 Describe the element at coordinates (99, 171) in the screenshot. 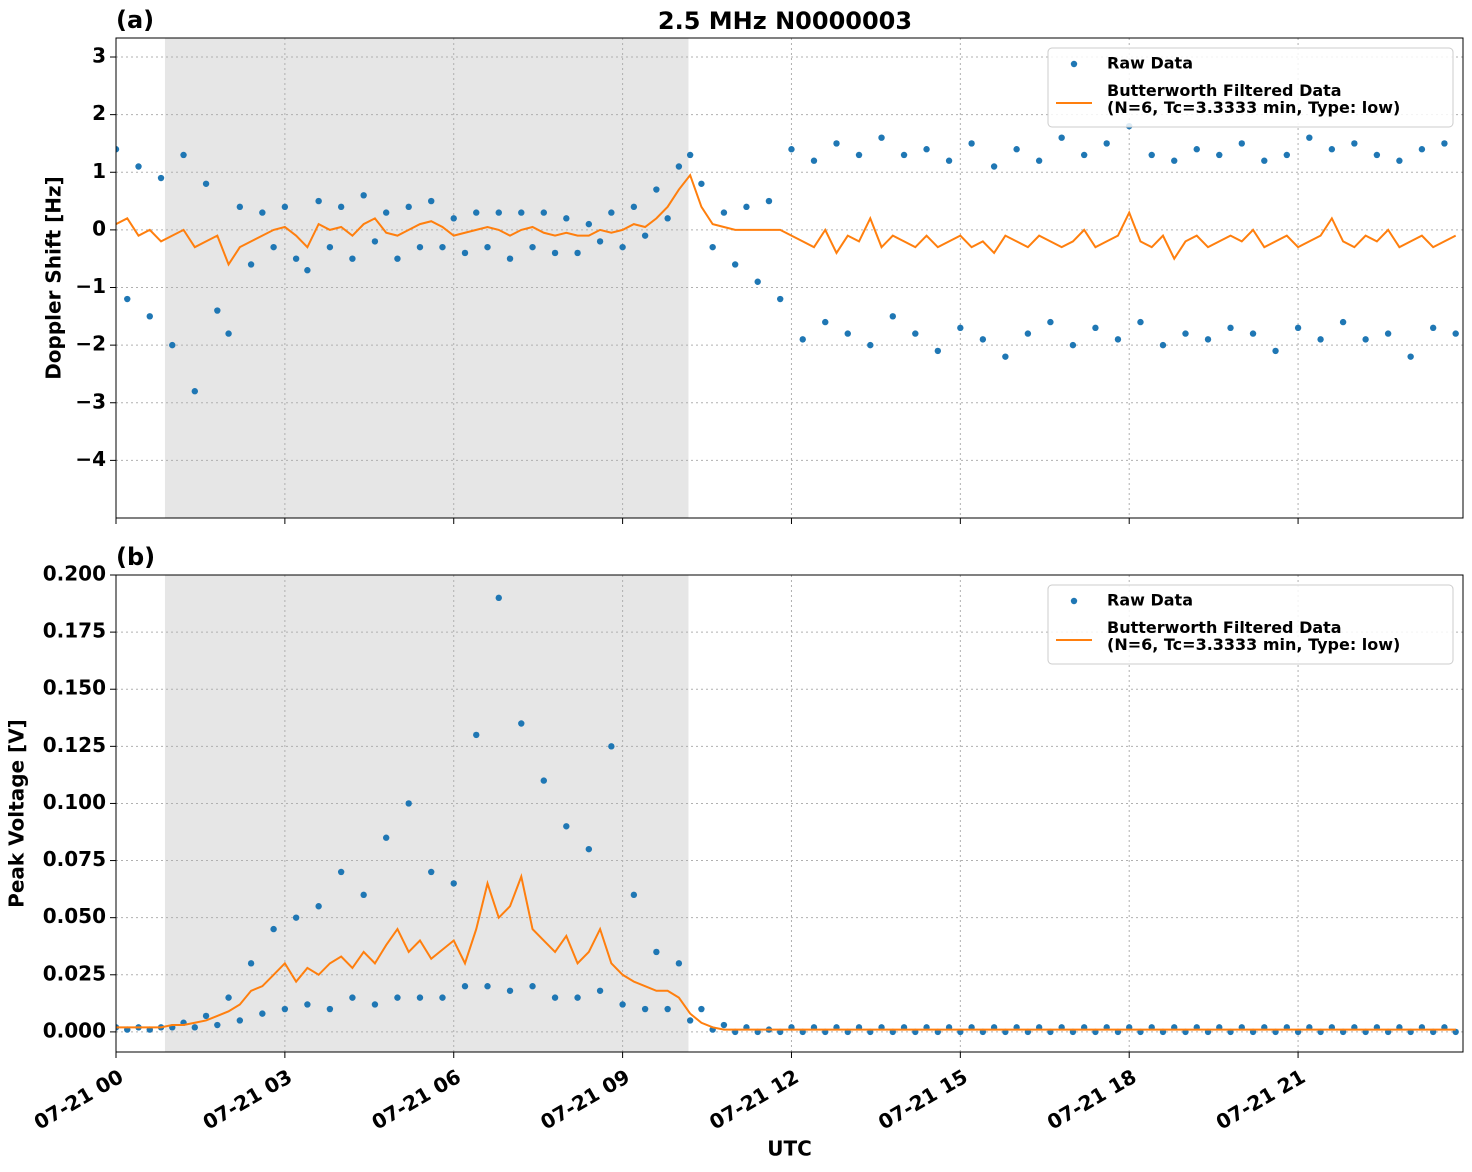

I see `y-tick-label: 1` at that location.